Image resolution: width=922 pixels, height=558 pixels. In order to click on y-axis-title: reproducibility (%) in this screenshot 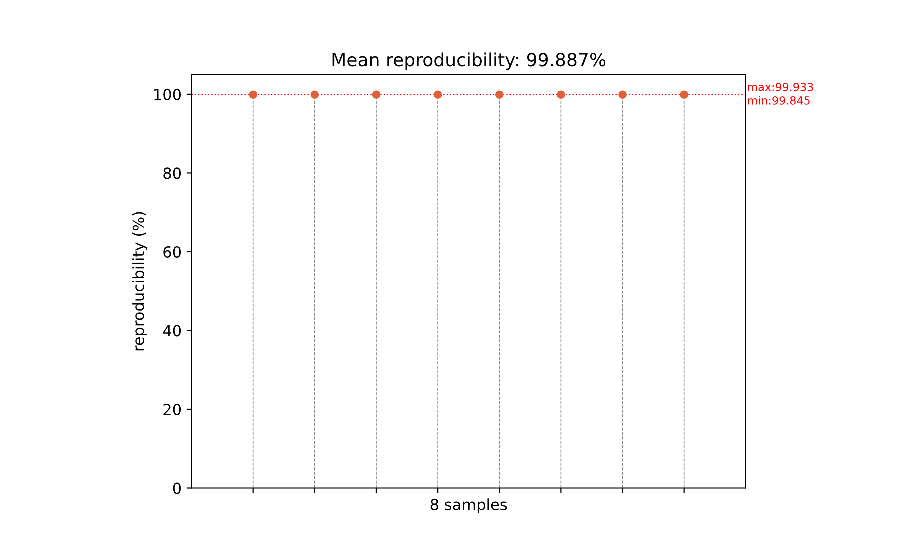, I will do `click(140, 281)`.